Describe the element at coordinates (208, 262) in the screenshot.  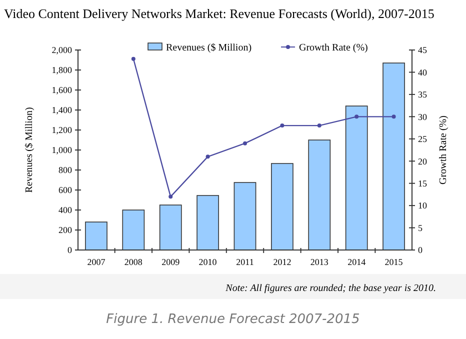
I see `x-tick-label: 2010` at that location.